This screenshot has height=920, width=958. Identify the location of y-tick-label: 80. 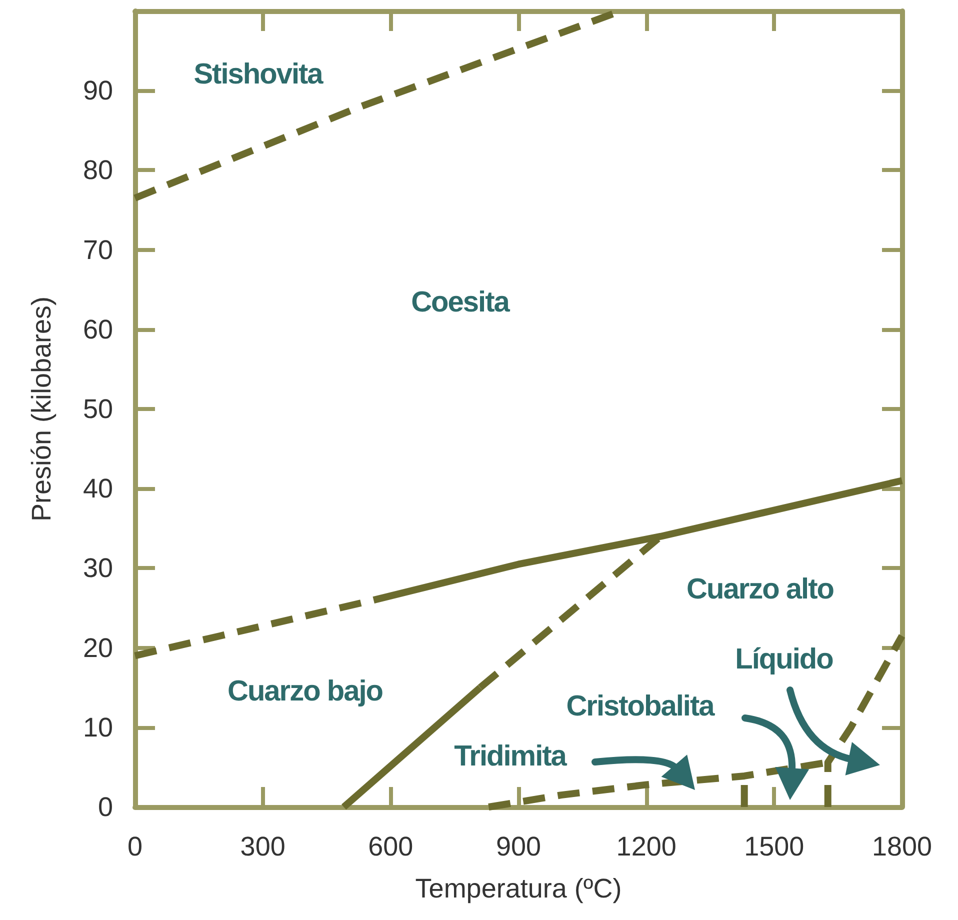
(97, 170).